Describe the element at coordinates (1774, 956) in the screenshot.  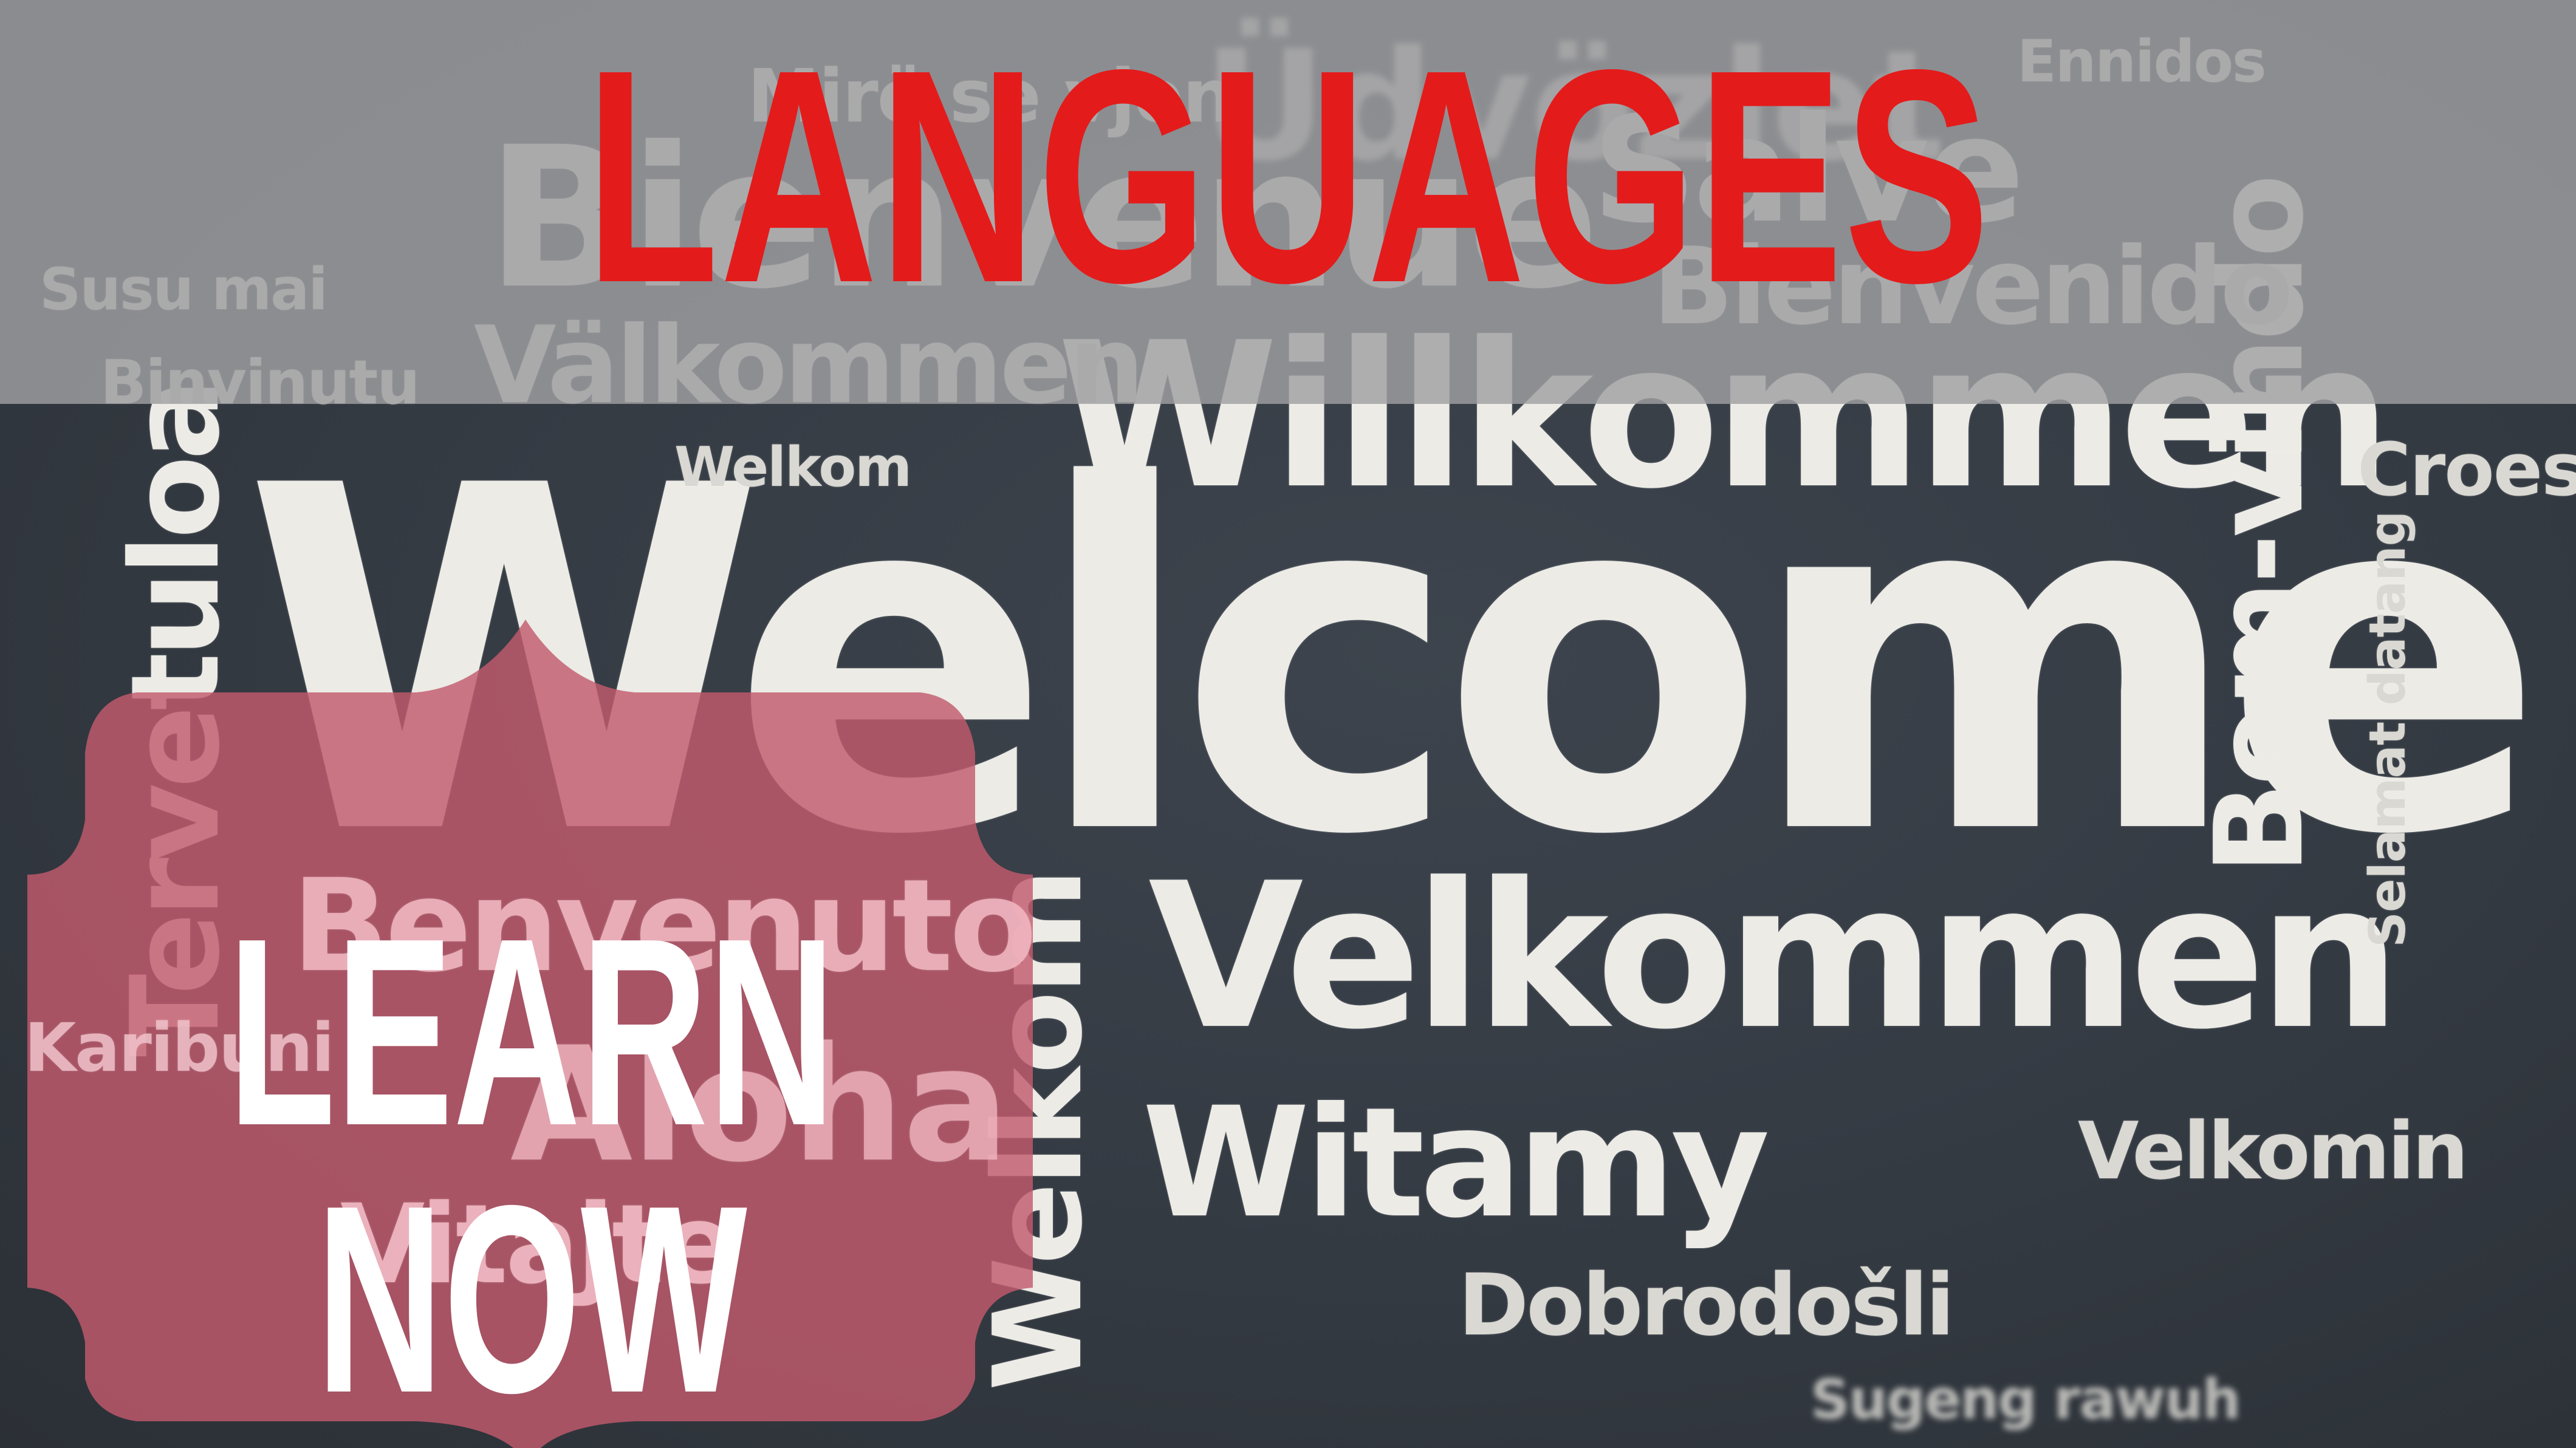
I see `chalk-word-velkommen: Velkommen` at that location.